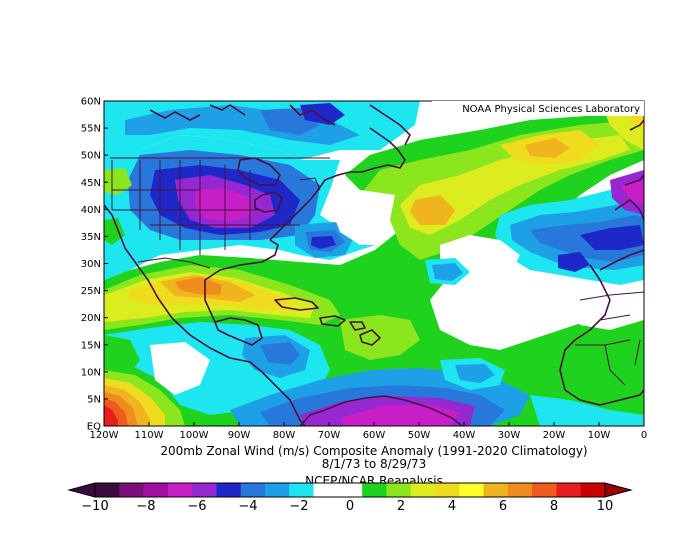 The image size is (700, 542). Describe the element at coordinates (149, 435) in the screenshot. I see `lon-tick-label: 110W` at that location.